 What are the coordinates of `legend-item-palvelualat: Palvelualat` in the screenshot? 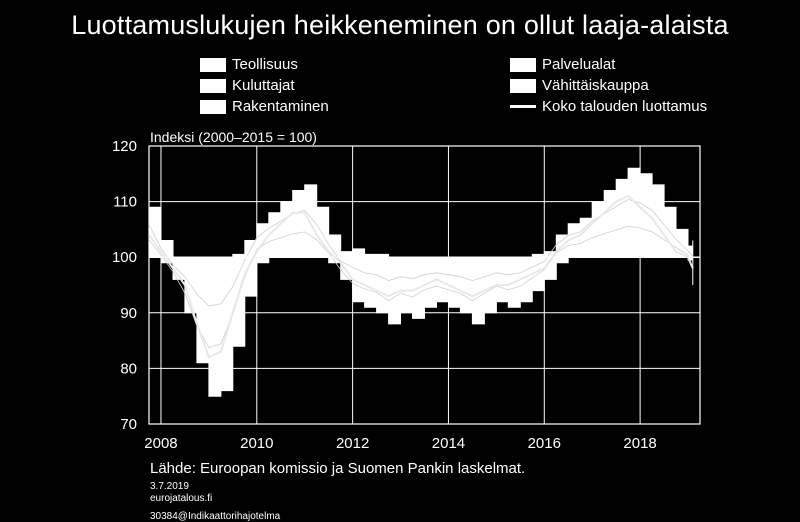 It's located at (562, 64).